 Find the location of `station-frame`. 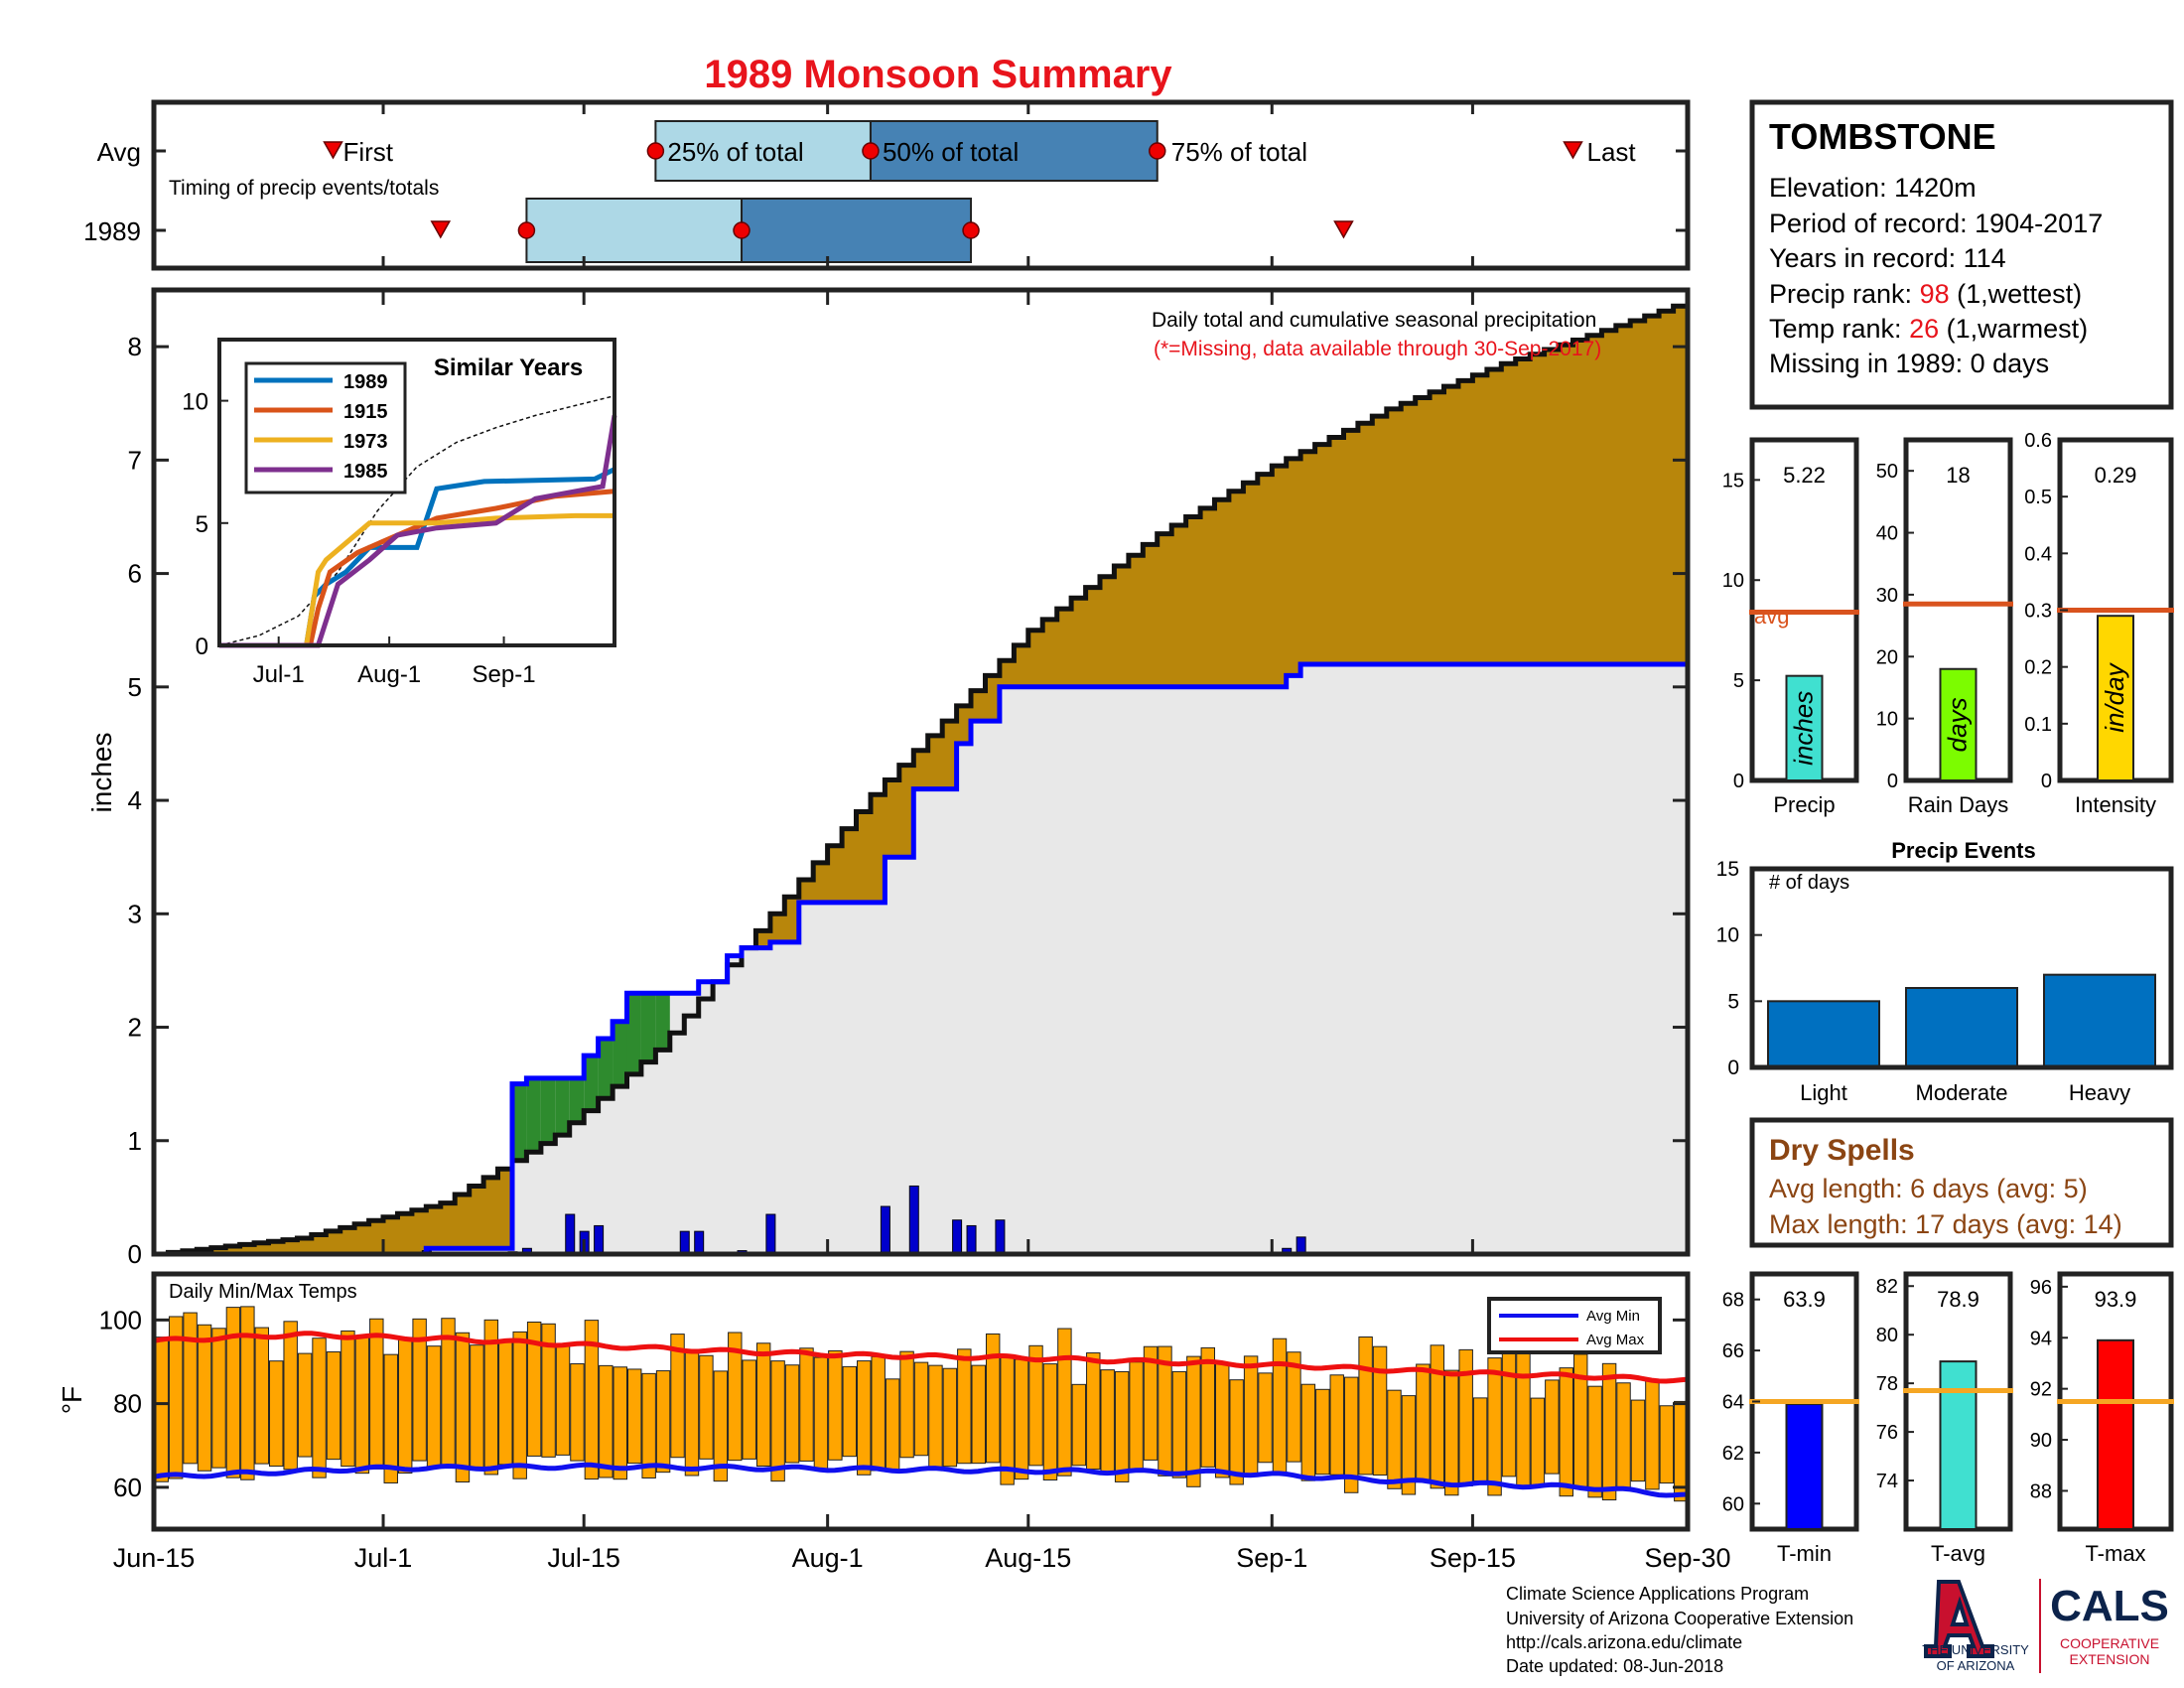

station-frame is located at coordinates (1961, 254).